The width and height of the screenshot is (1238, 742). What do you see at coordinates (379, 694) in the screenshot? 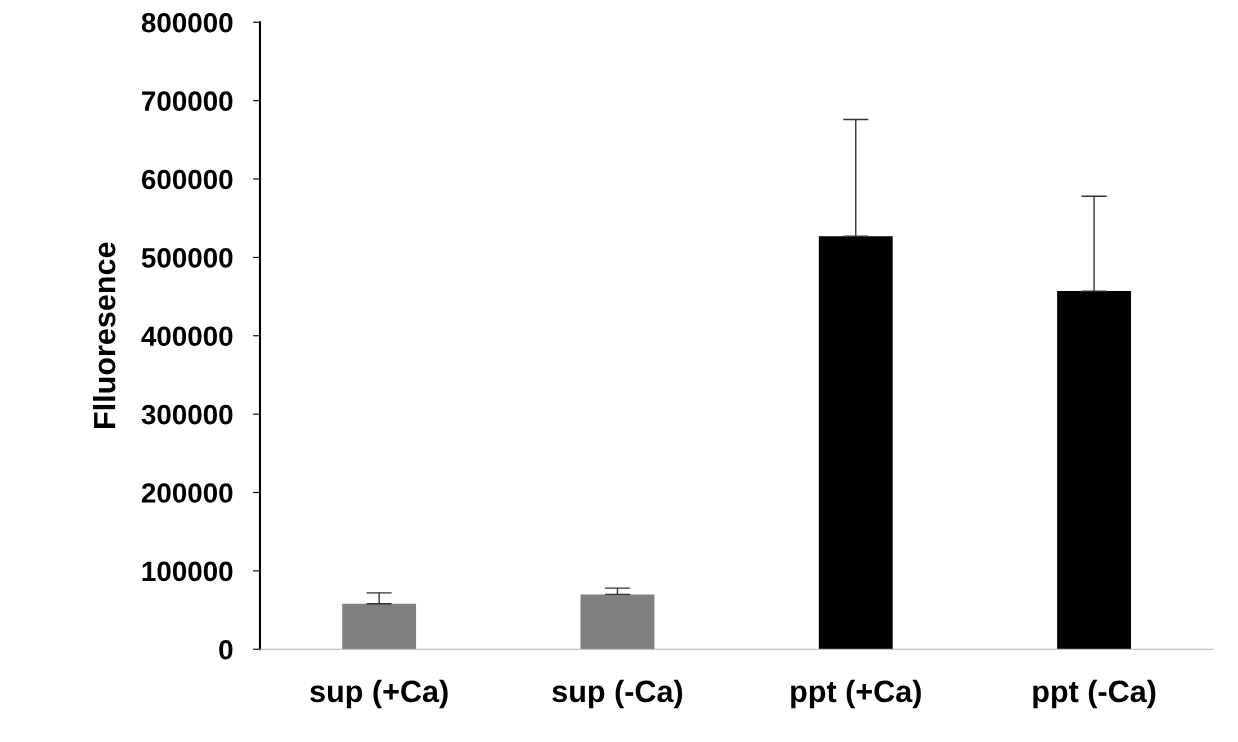
I see `x-tick-label: sup (+Ca)` at bounding box center [379, 694].